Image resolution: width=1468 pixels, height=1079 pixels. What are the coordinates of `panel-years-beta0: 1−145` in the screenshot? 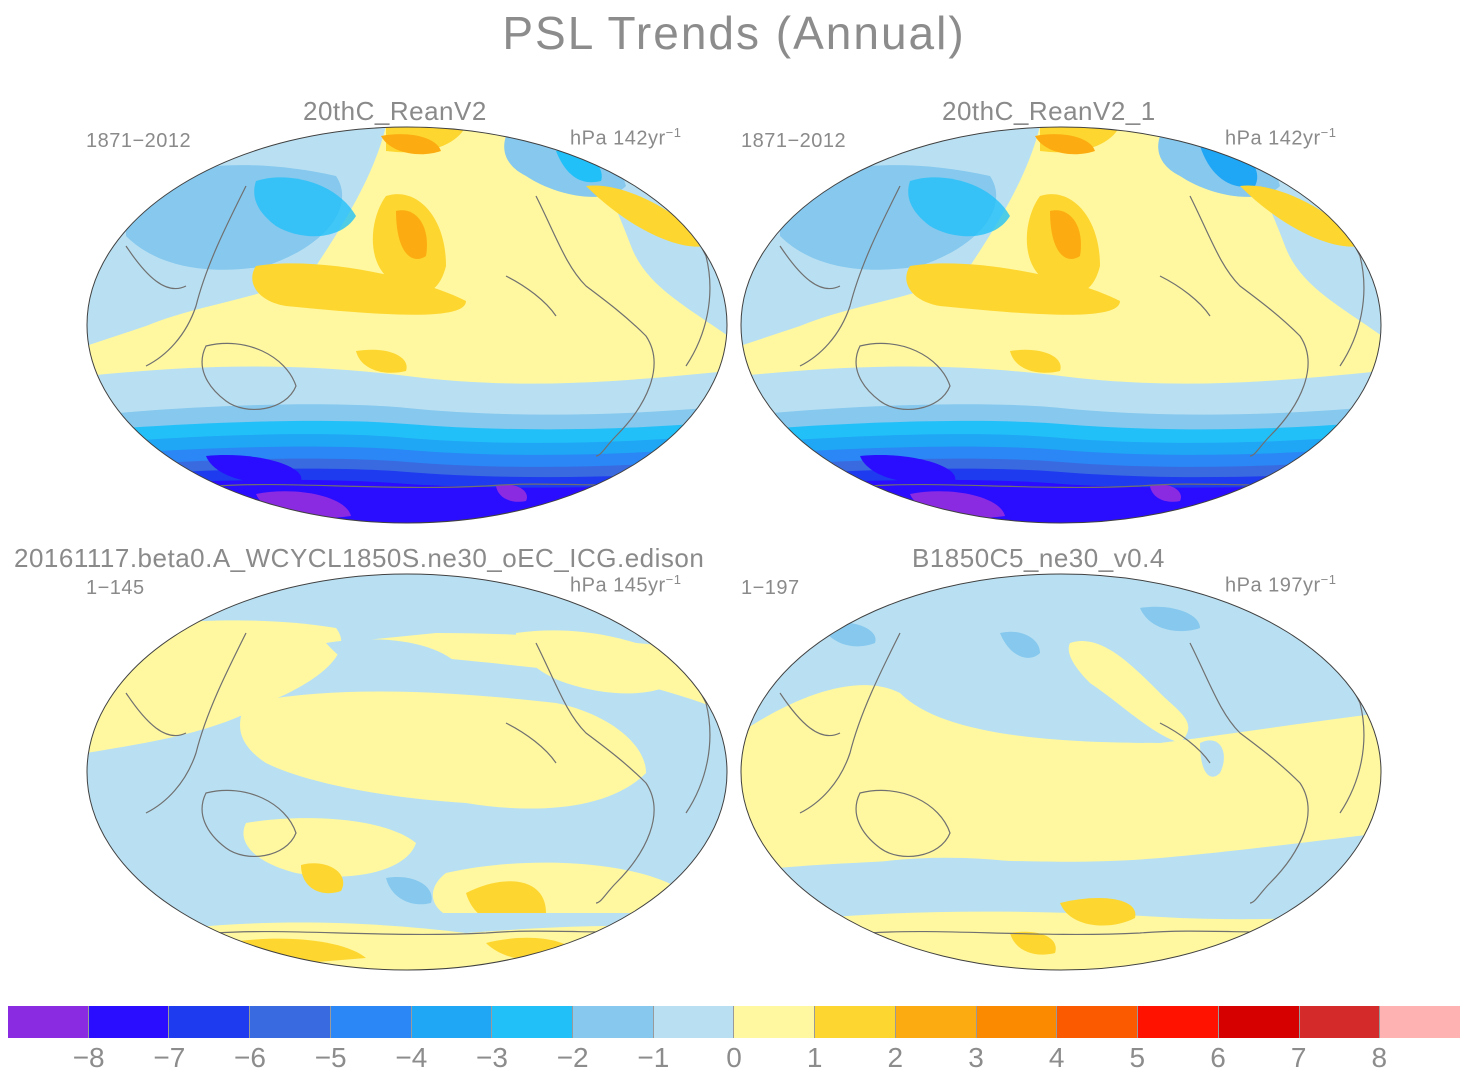 It's located at (115, 588).